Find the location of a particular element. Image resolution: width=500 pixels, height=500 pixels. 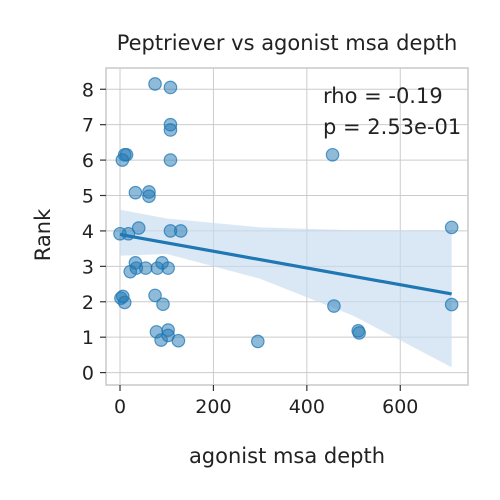

y-tick-label: 1 is located at coordinates (88, 338).